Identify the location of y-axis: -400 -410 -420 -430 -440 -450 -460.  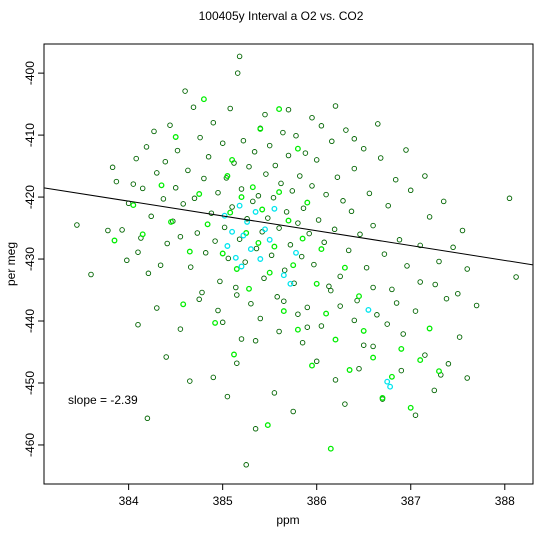
(33, 259).